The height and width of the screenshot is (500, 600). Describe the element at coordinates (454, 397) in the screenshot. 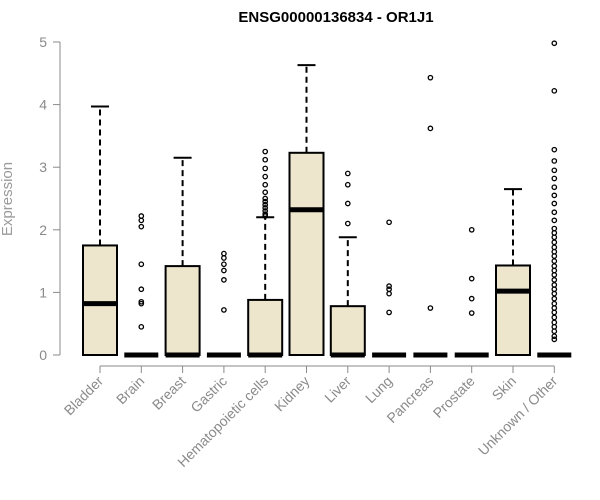

I see `x-tick-label: Prostate` at that location.